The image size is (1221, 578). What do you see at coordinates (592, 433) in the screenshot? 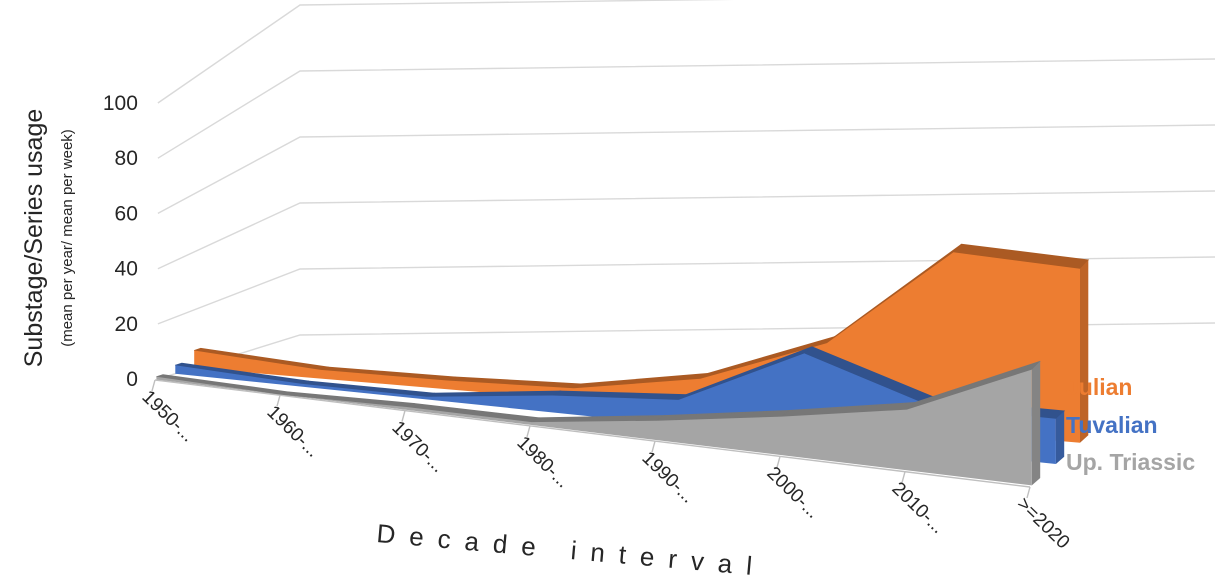
I see `x-axis-line` at bounding box center [592, 433].